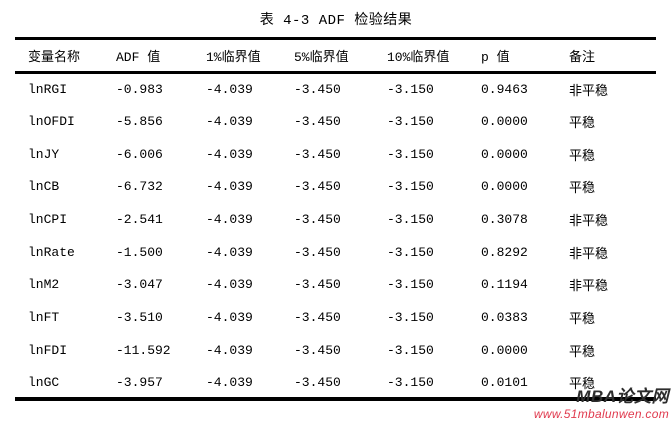 The width and height of the screenshot is (672, 424). I want to click on cell-adf-value: -5.856, so click(139, 122).